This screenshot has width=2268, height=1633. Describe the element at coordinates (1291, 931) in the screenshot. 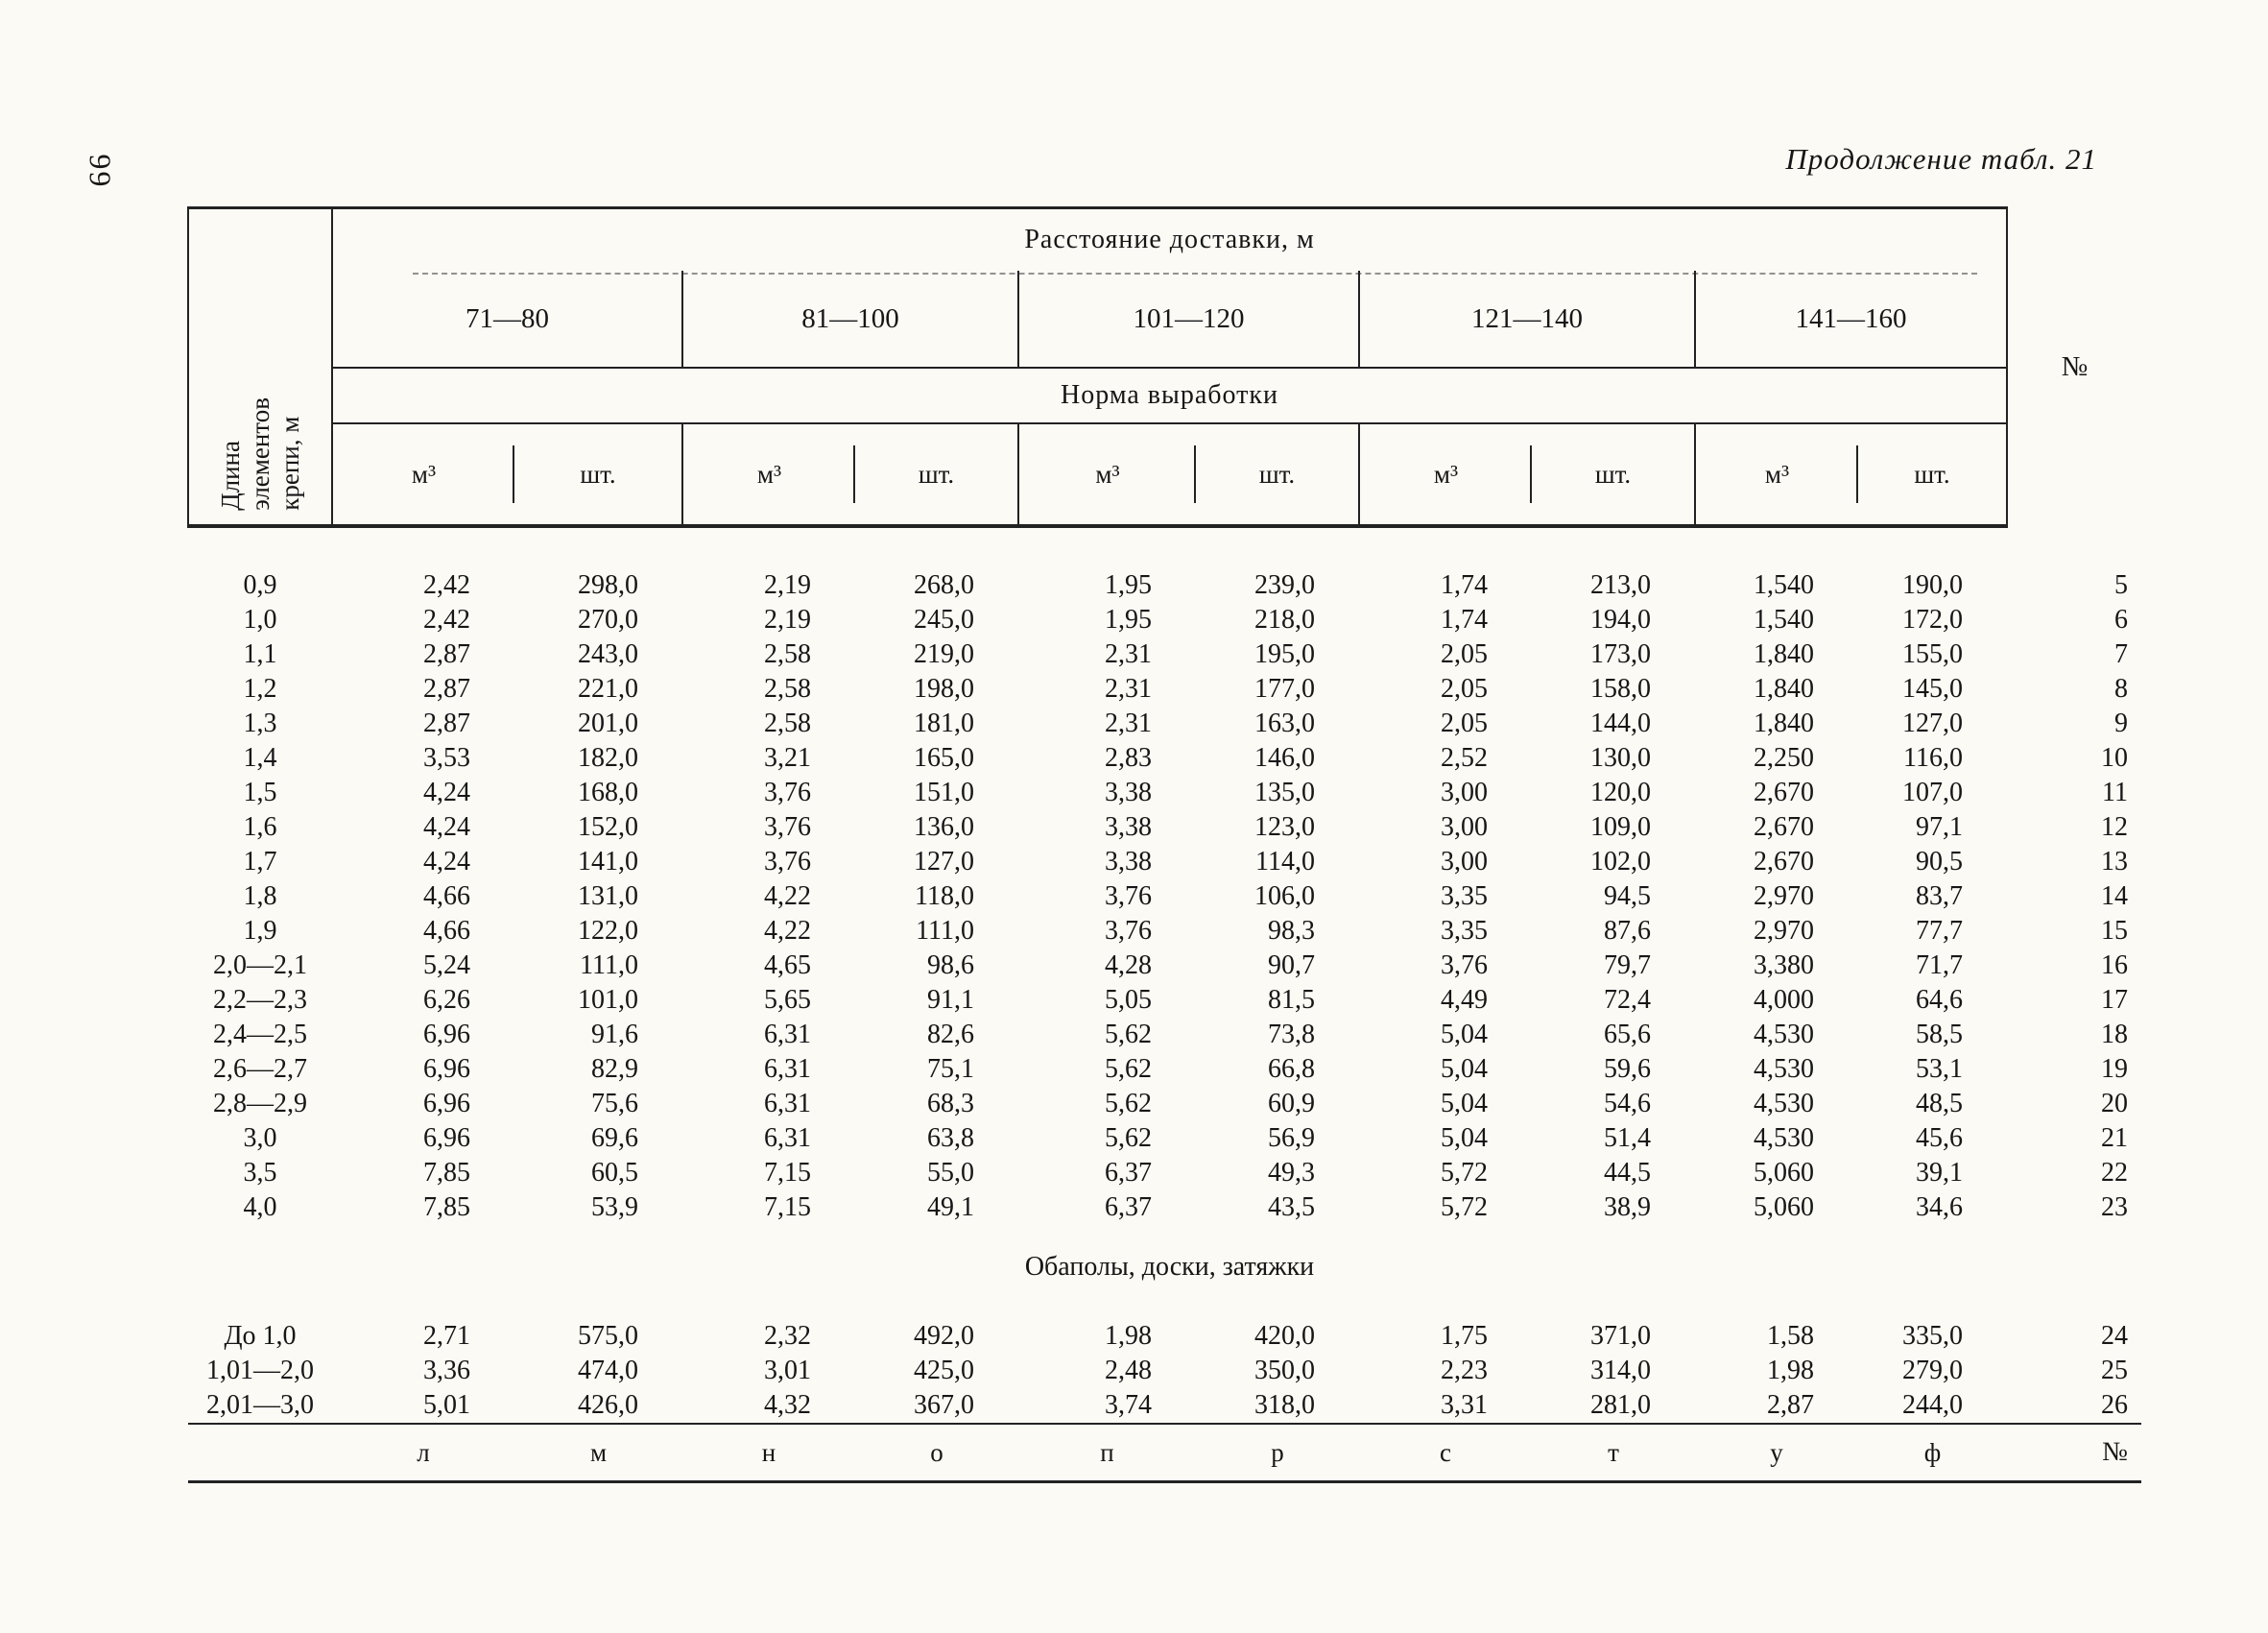

I see `cell-value: 98,3` at that location.